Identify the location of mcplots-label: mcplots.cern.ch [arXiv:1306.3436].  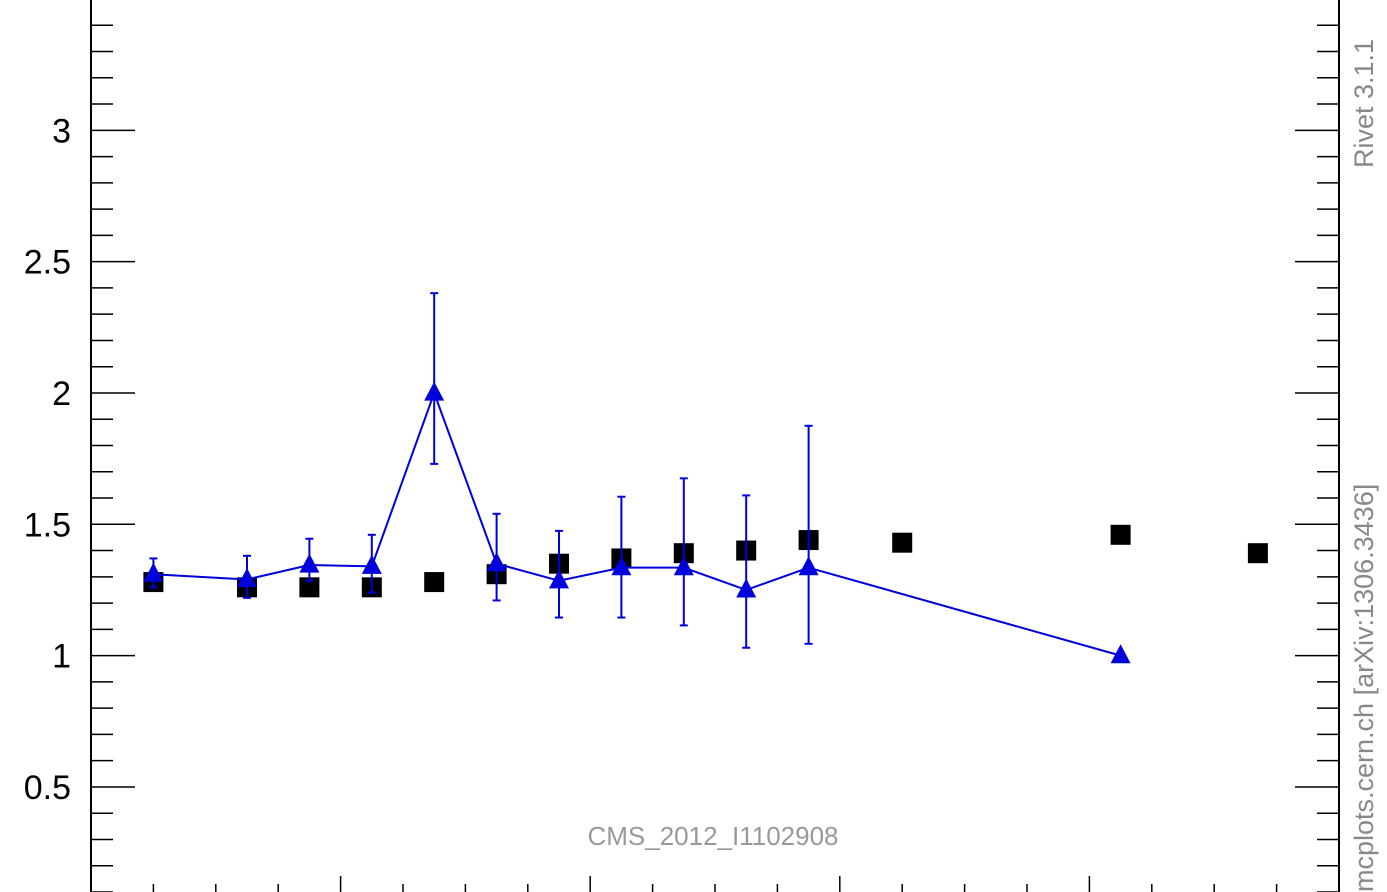
(1364, 688).